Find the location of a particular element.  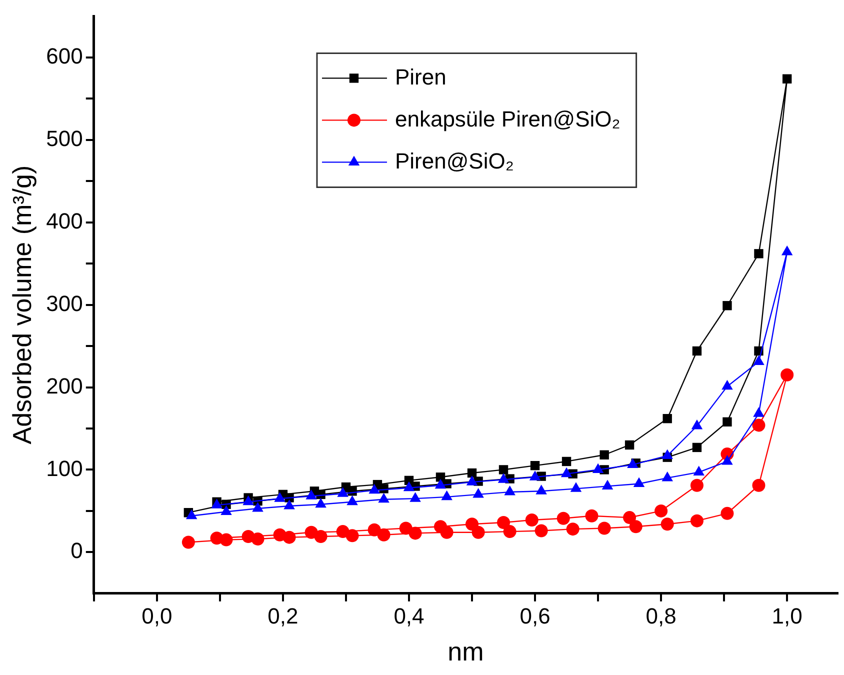

legend-label: Piren is located at coordinates (420, 77).